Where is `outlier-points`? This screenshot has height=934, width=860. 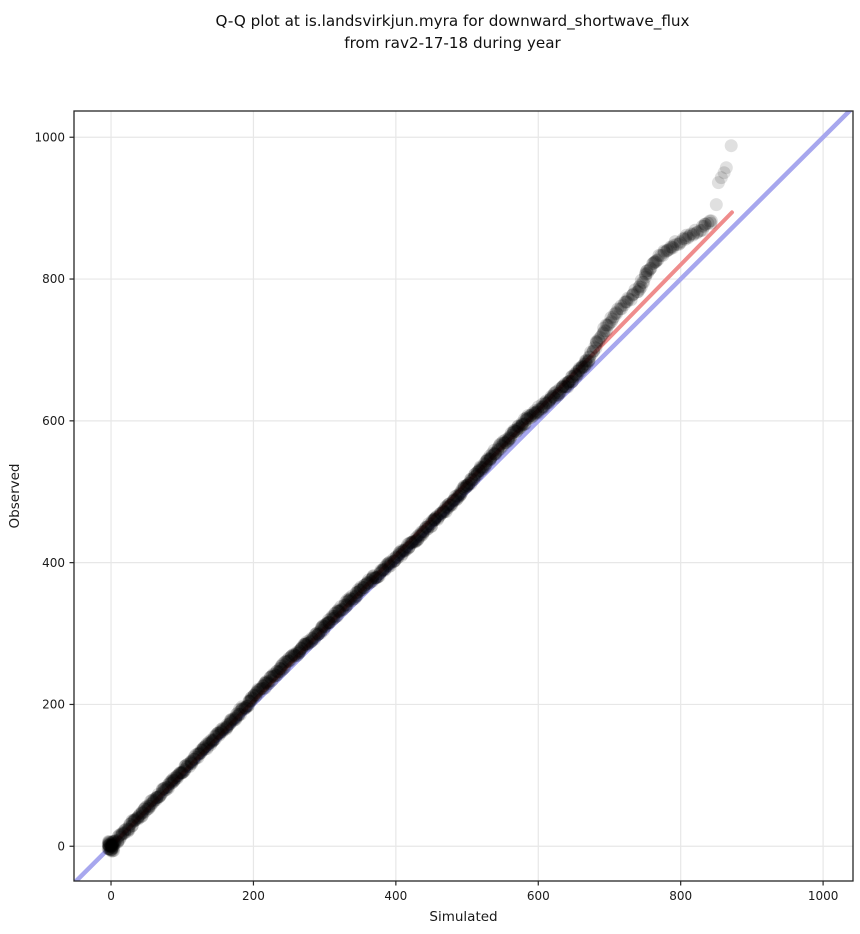
outlier-points is located at coordinates (723, 175).